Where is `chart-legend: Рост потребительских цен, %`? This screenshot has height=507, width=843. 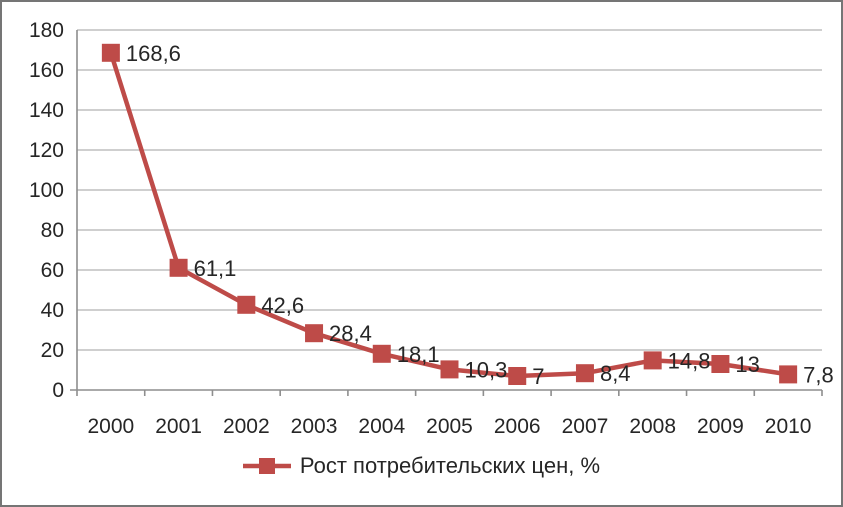
chart-legend: Рост потребительских цен, % is located at coordinates (421, 466).